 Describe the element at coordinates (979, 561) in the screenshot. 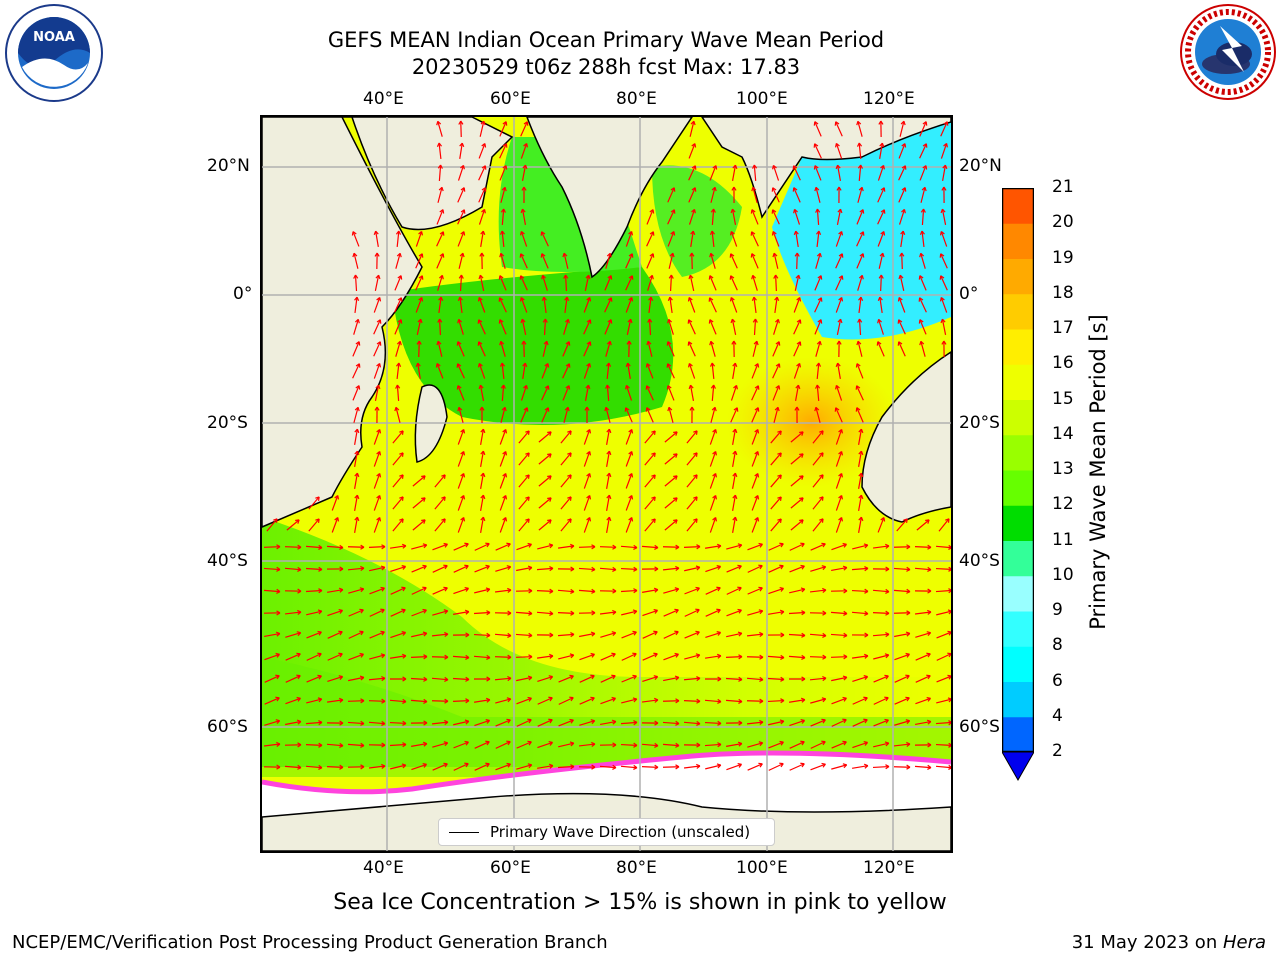

I see `lat-label-right-40s: 40°S` at that location.